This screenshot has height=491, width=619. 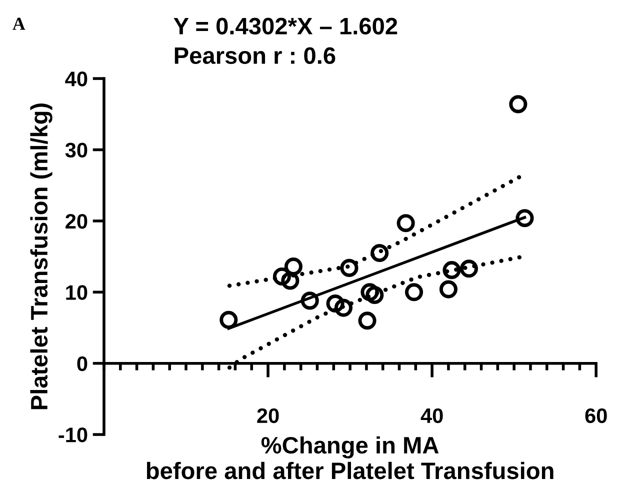 I want to click on text: Pearson r : 0.6, so click(x=255, y=55).